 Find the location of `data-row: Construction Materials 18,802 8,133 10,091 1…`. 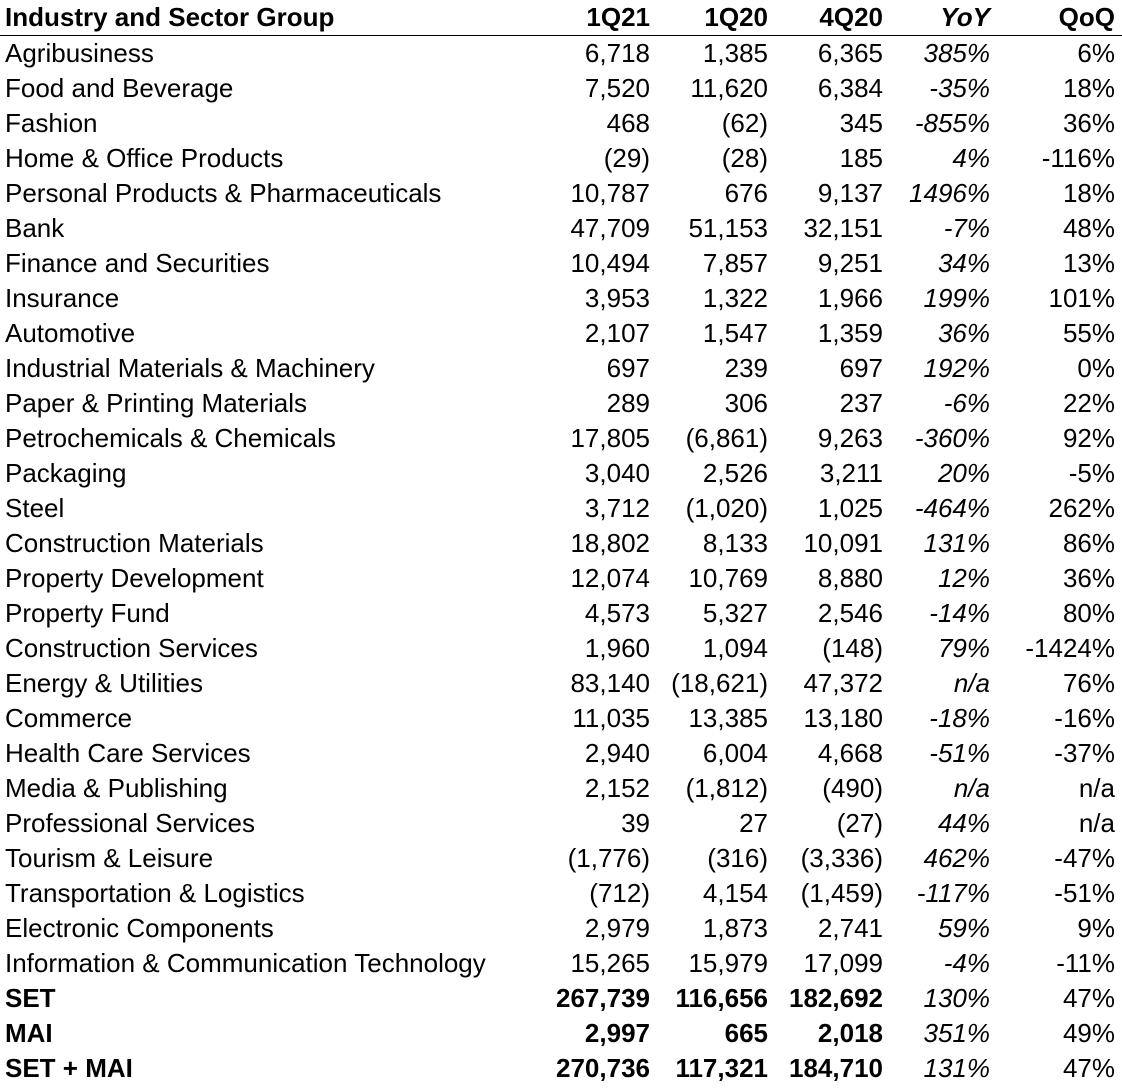

data-row: Construction Materials 18,802 8,133 10,091 1… is located at coordinates (561, 543).